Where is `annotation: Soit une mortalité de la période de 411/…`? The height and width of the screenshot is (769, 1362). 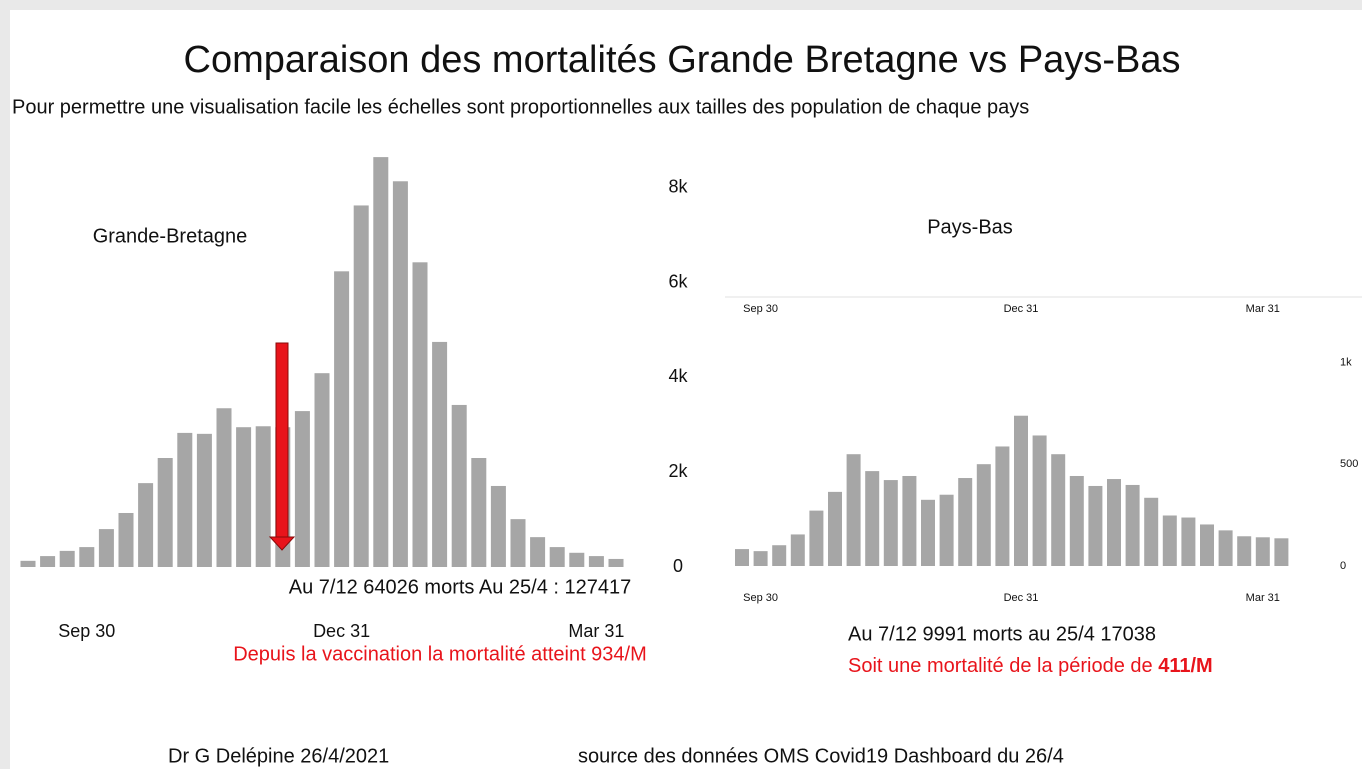
annotation: Soit une mortalité de la période de 411/… is located at coordinates (1030, 666).